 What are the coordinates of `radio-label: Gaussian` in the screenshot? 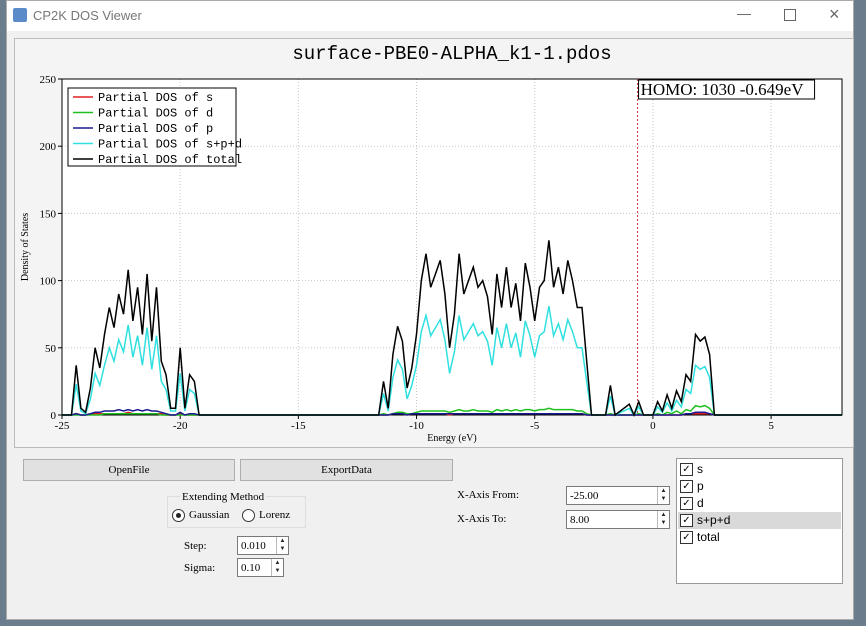 It's located at (209, 515).